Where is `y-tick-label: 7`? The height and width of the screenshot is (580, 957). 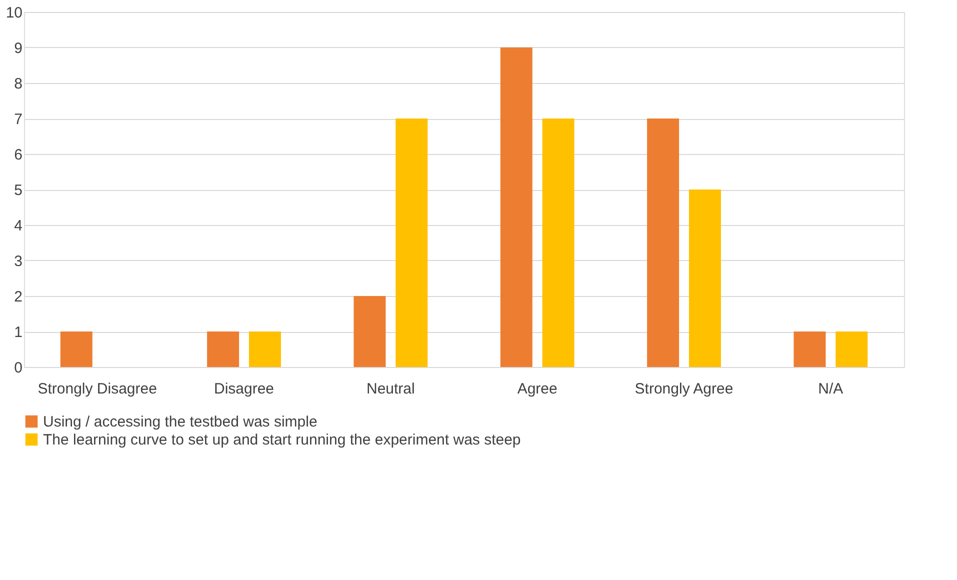
y-tick-label: 7 is located at coordinates (18, 119).